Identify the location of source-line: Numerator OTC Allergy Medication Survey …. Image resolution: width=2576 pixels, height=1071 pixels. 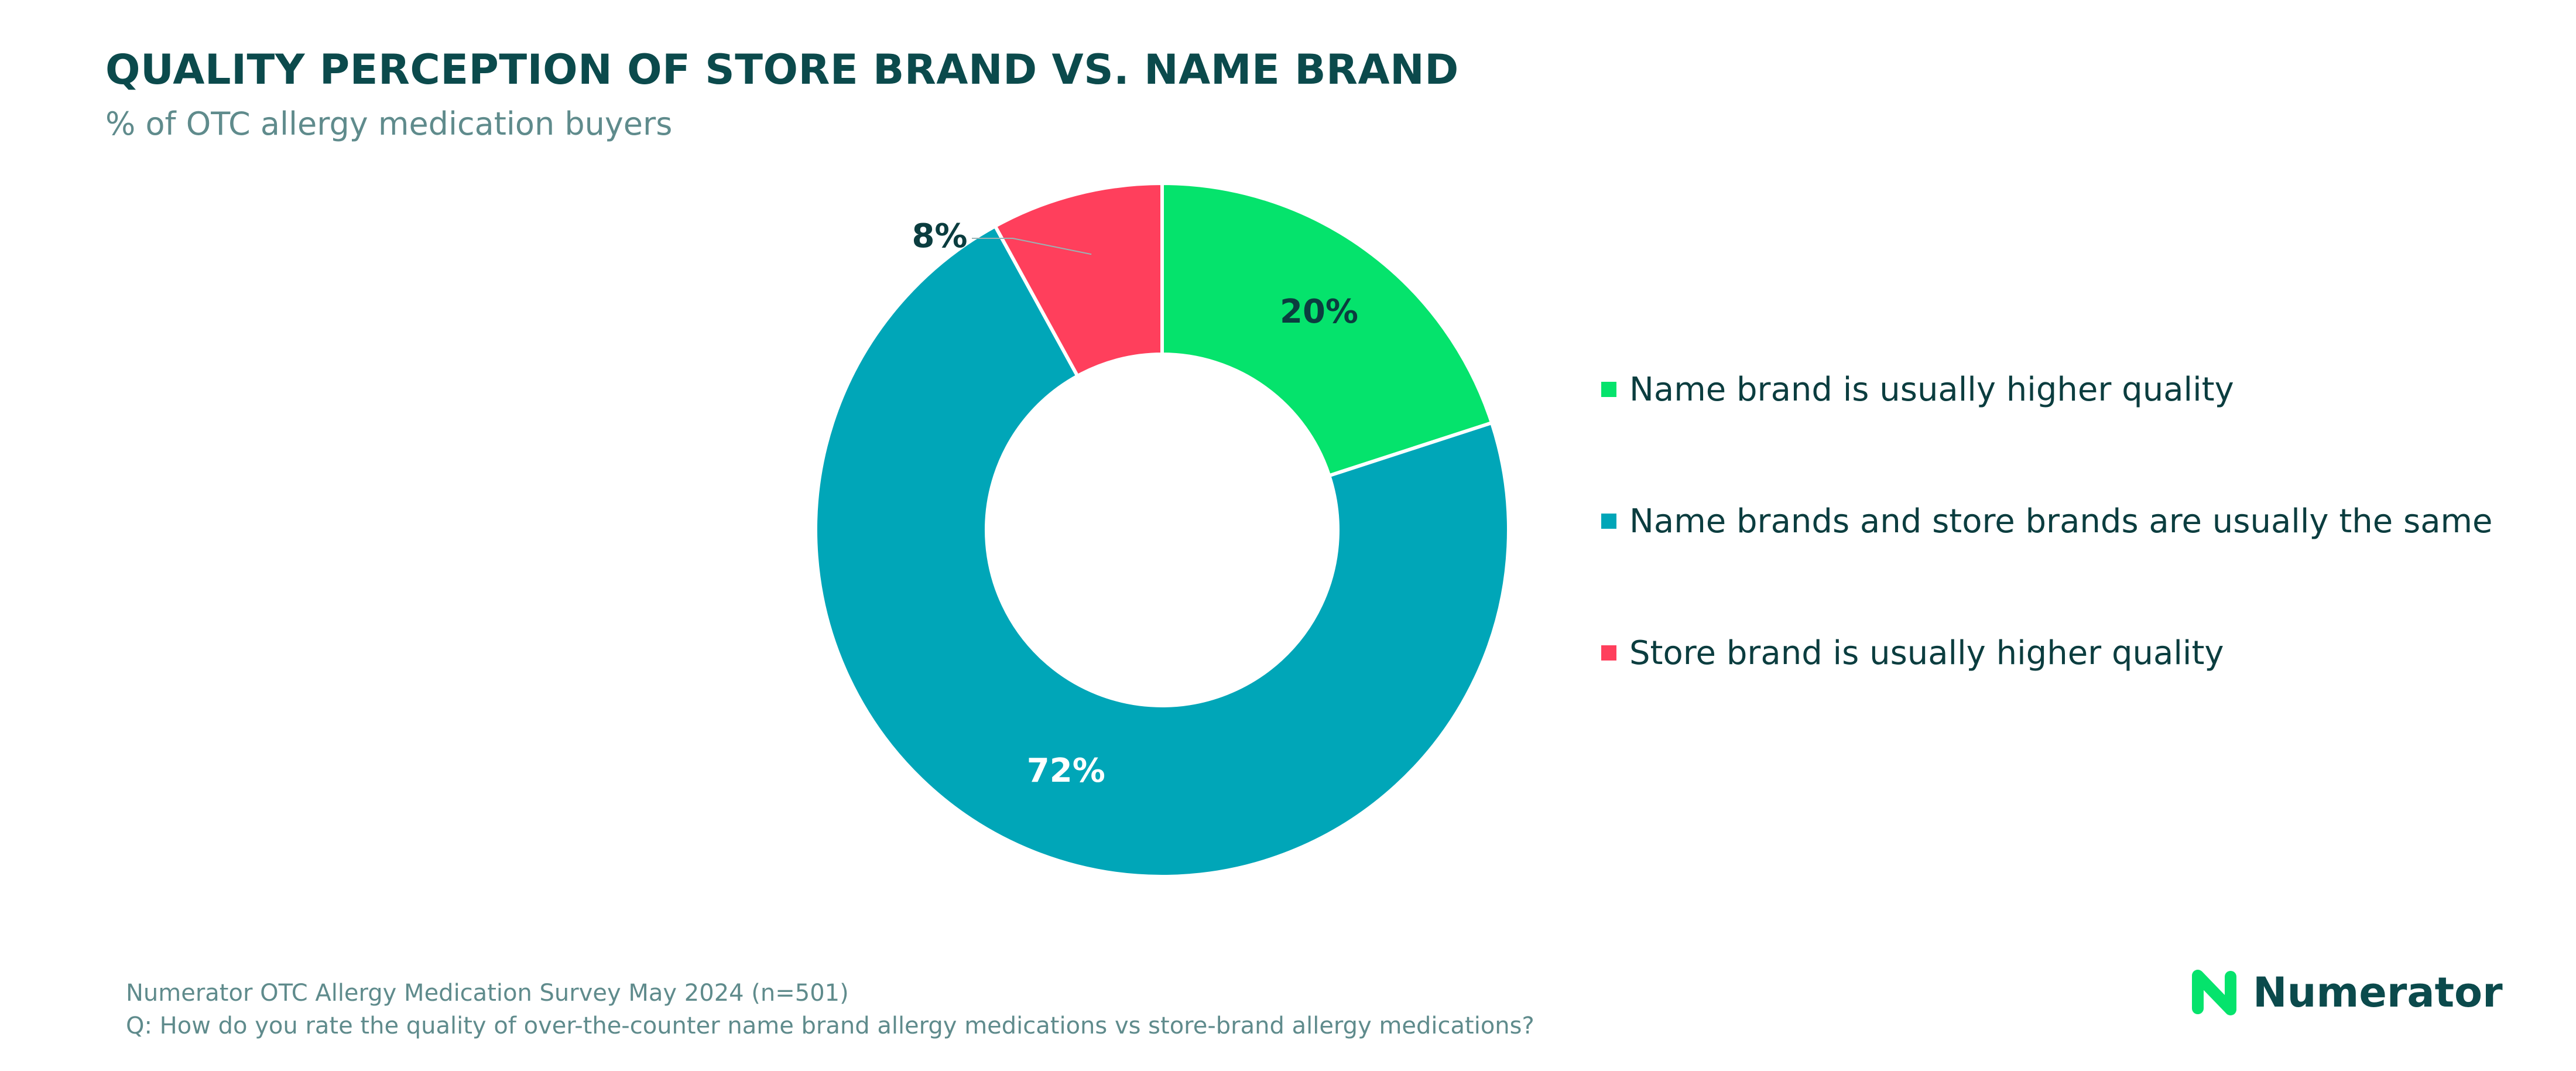
(487, 993).